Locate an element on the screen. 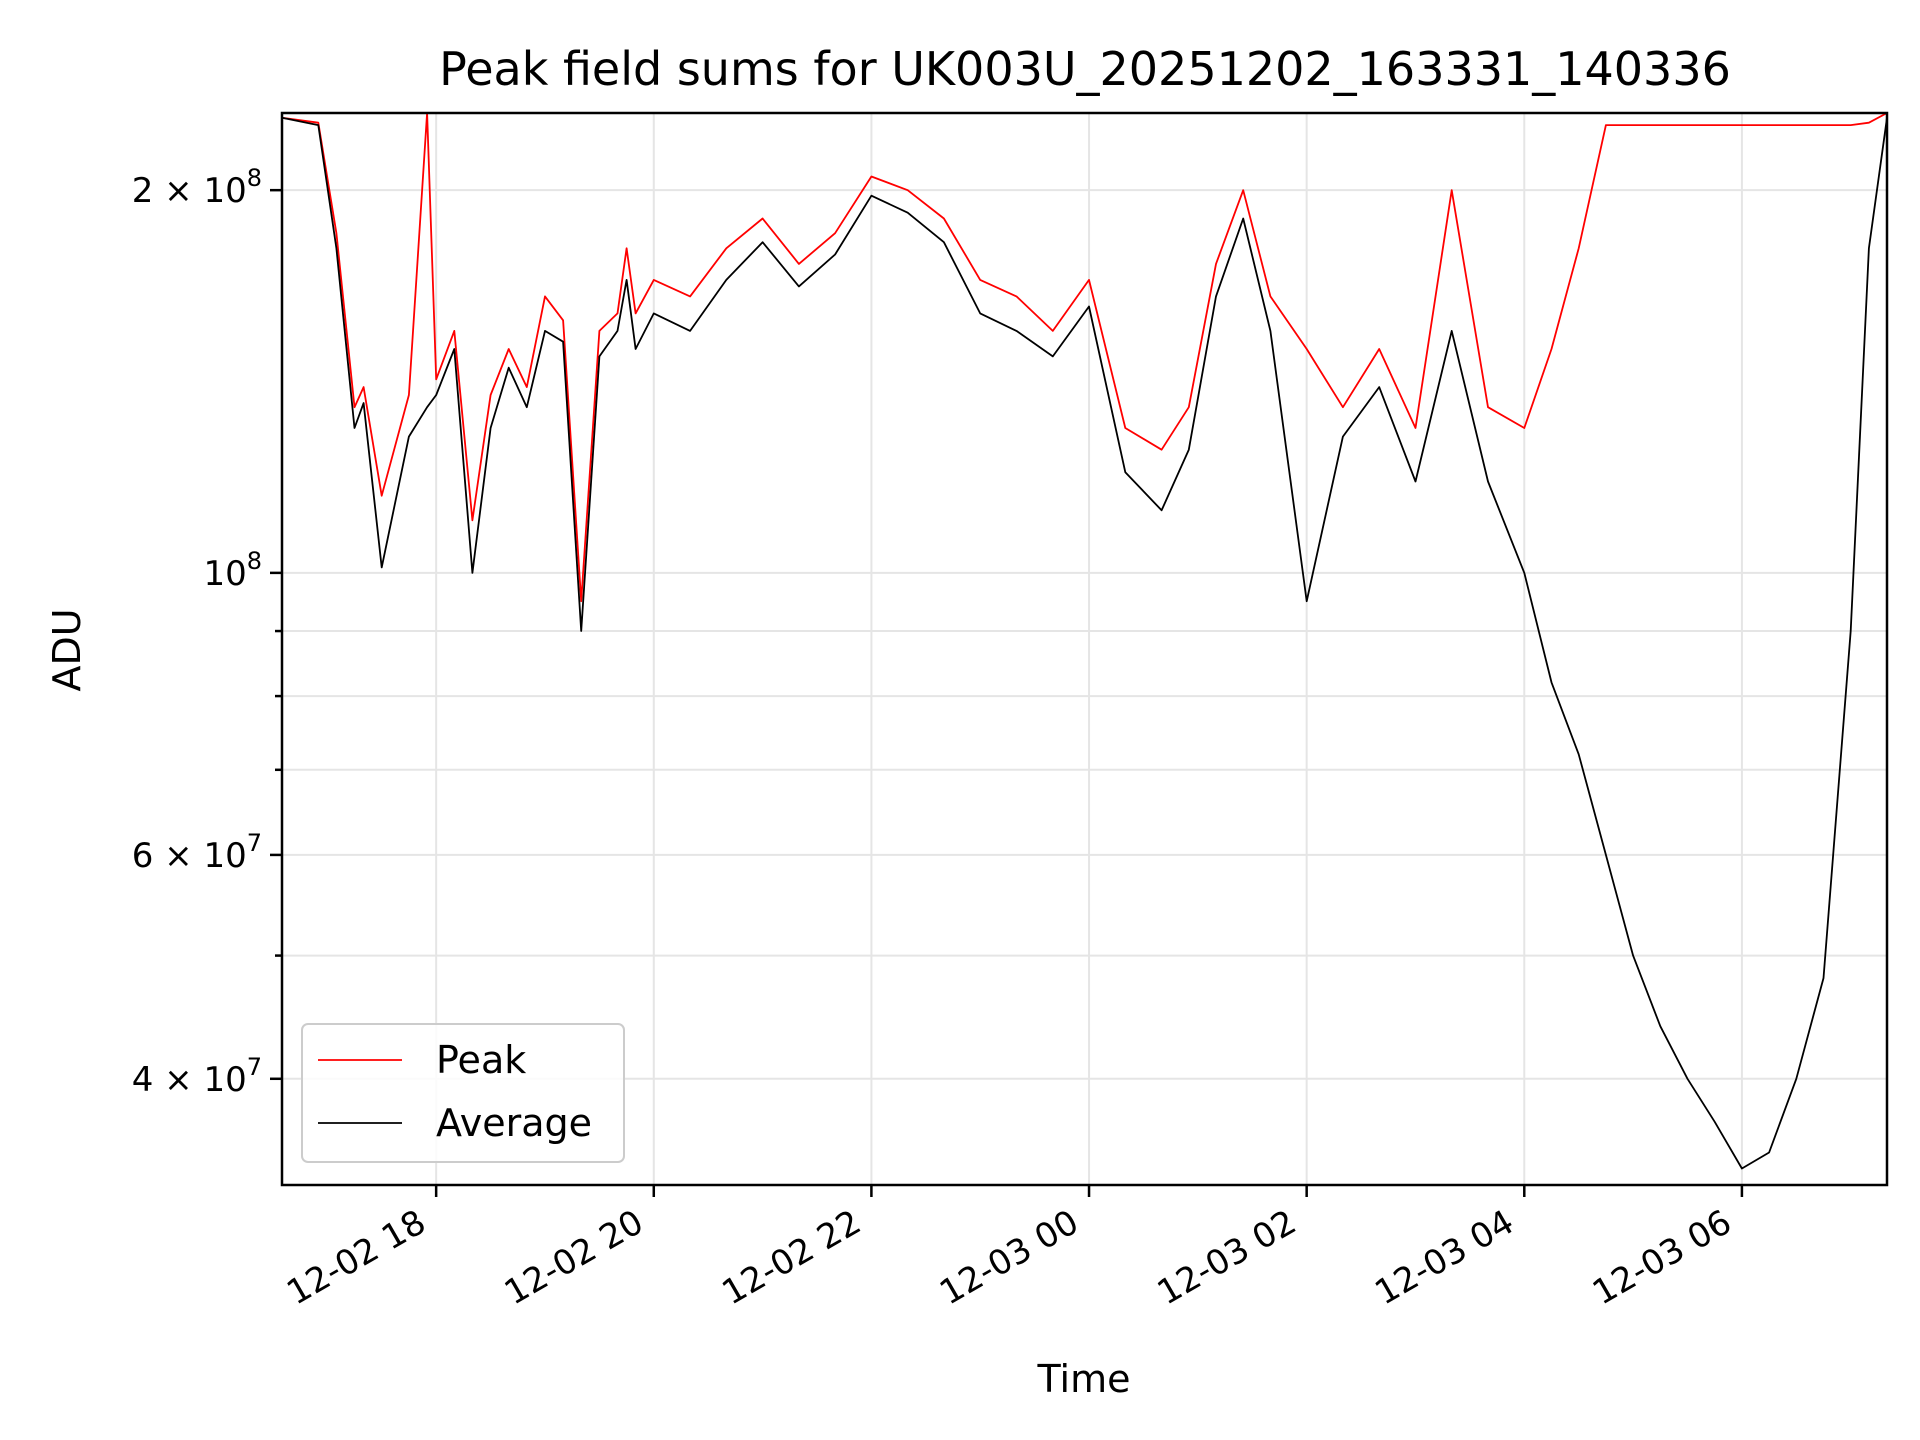 Image resolution: width=1920 pixels, height=1440 pixels. legend: Peak Average is located at coordinates (463, 1093).